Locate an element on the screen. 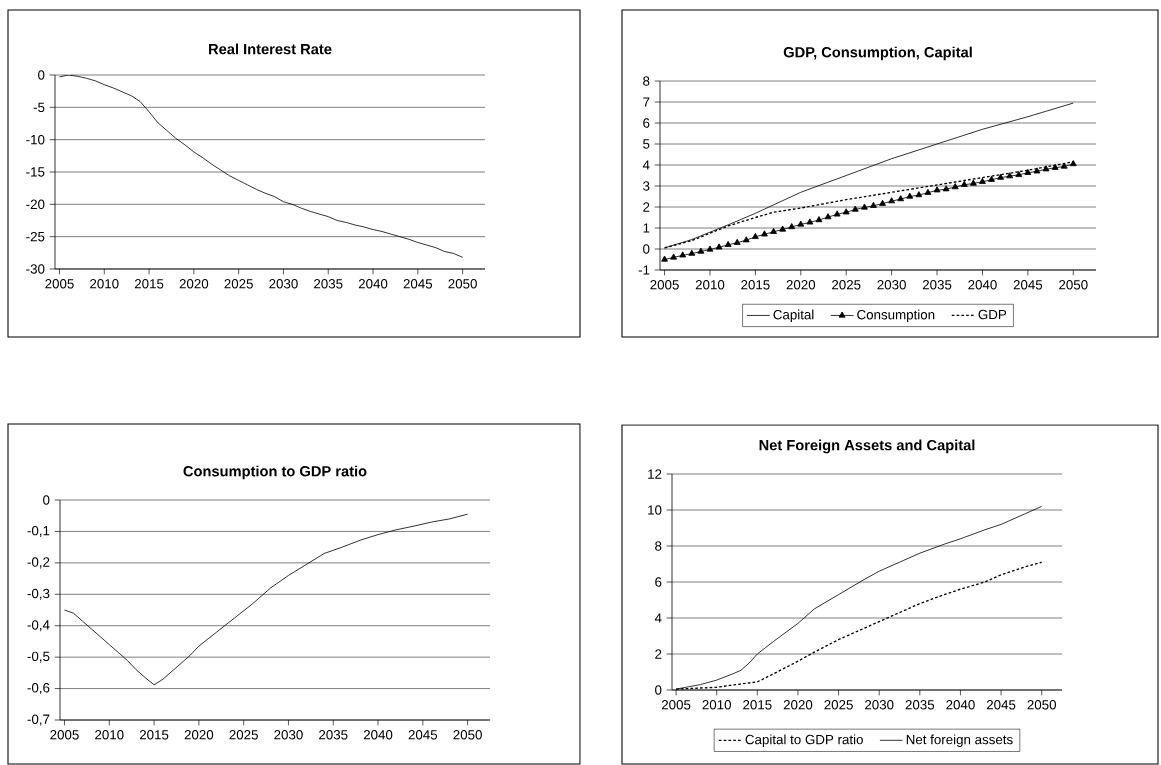 The width and height of the screenshot is (1161, 765). y-tick-label: -30 is located at coordinates (35, 269).